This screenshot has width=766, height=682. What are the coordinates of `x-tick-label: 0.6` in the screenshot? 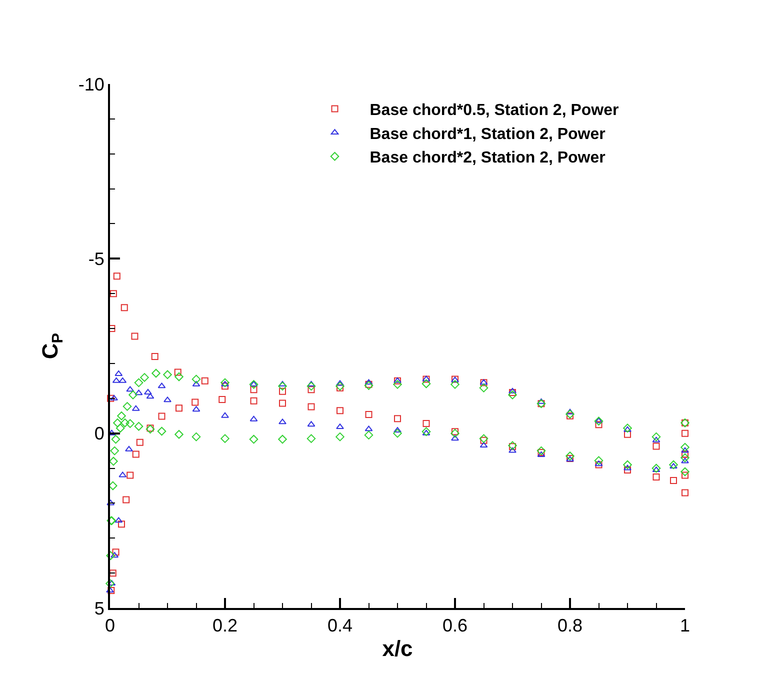 It's located at (455, 626).